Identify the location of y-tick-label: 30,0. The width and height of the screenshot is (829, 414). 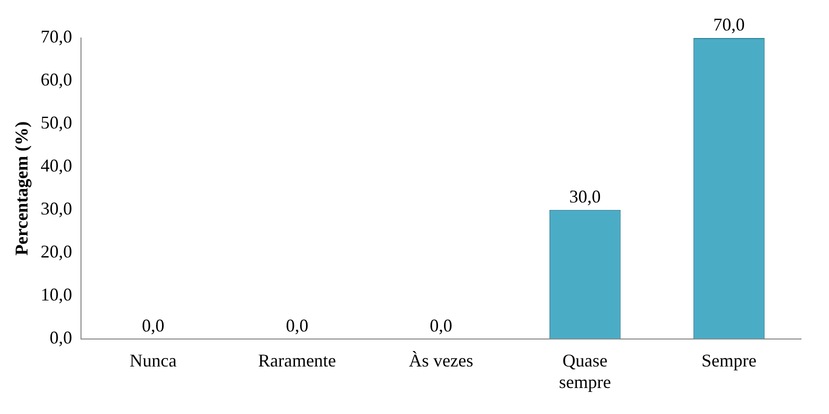
(56, 208).